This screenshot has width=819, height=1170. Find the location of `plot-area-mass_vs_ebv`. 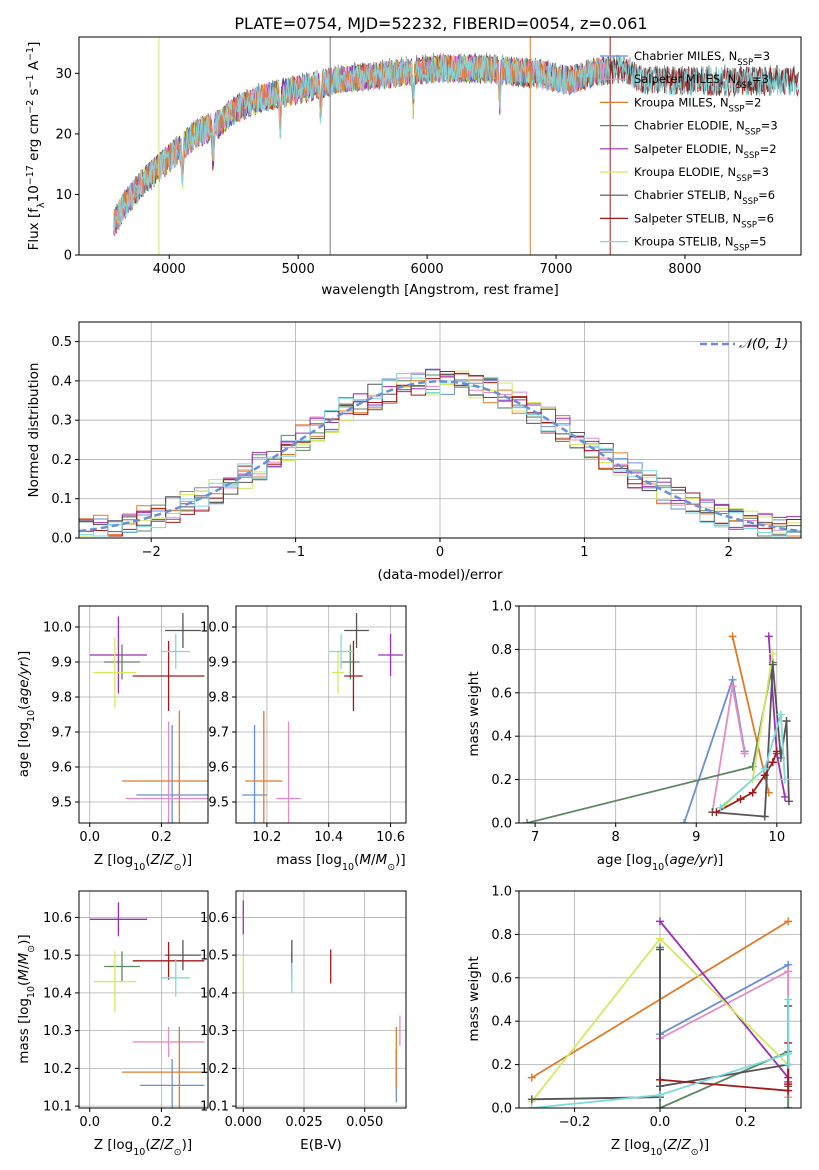

plot-area-mass_vs_ebv is located at coordinates (321, 1001).